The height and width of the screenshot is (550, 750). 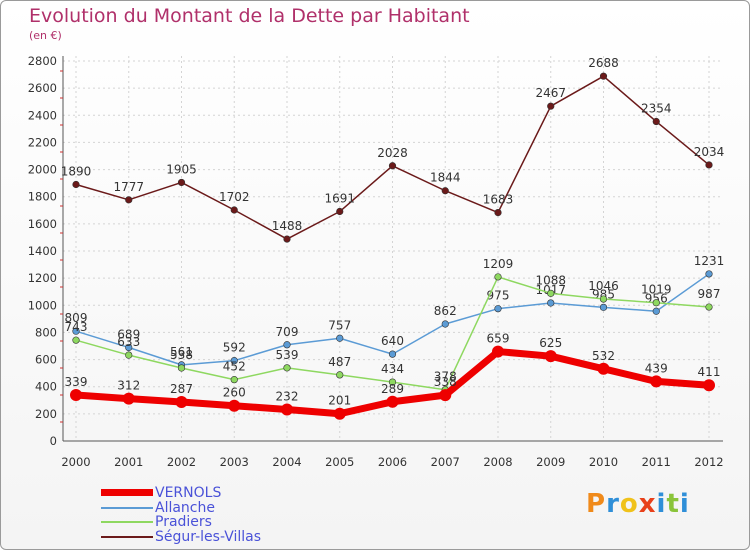 I want to click on y-tick-label: 1800, so click(x=42, y=197).